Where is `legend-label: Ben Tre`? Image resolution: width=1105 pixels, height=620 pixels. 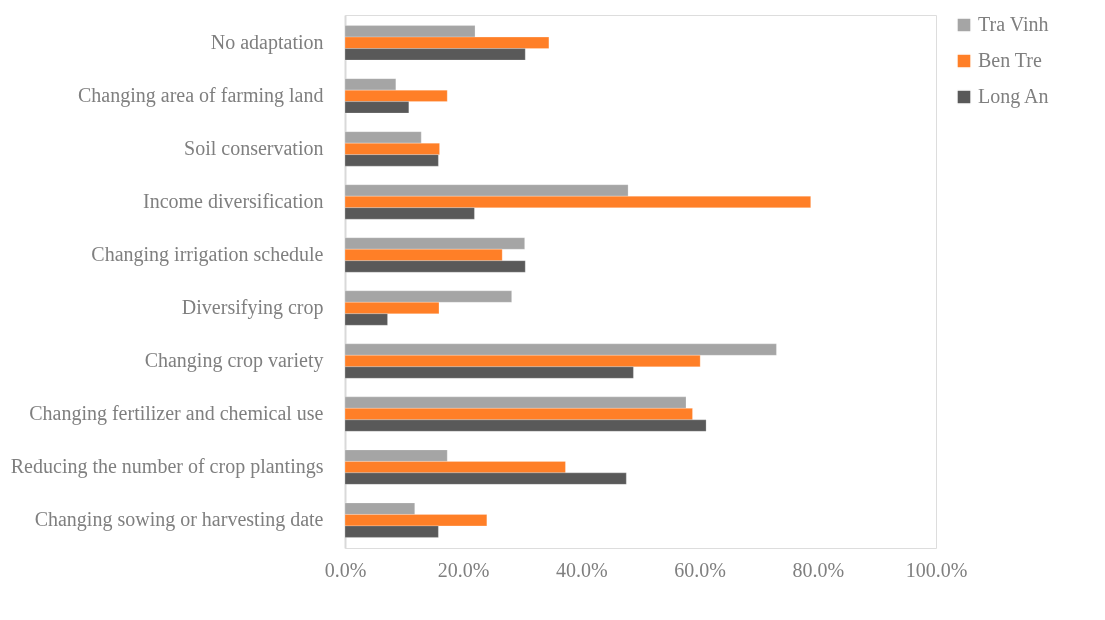
legend-label: Ben Tre is located at coordinates (1010, 60).